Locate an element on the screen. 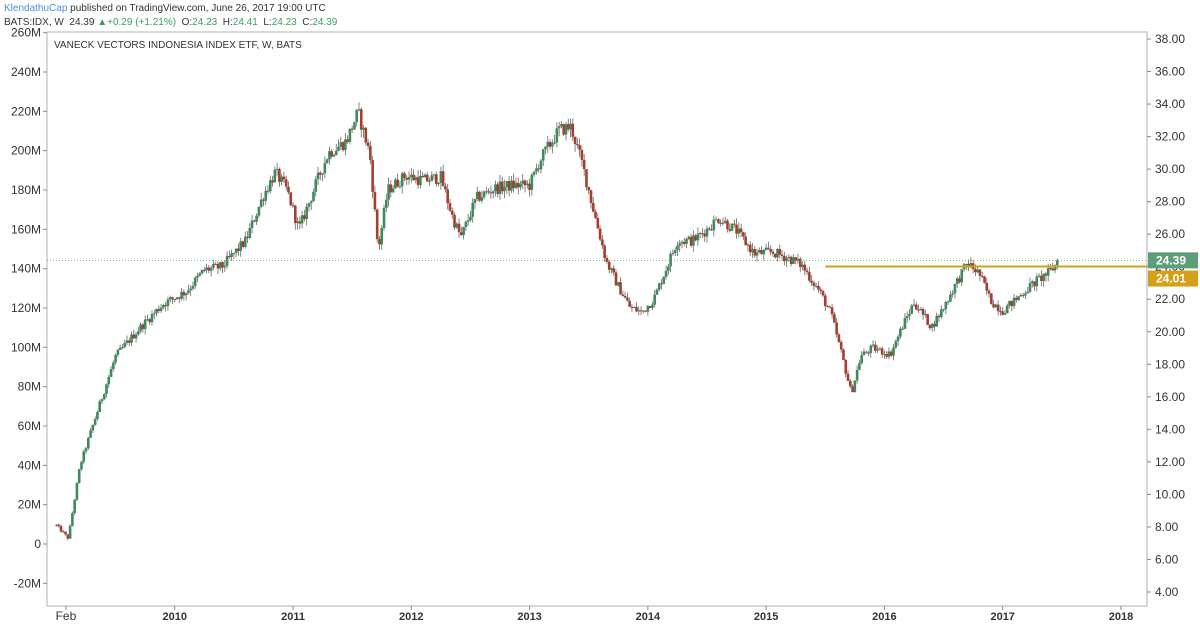 The height and width of the screenshot is (626, 1200). x-tick-label: 2017 is located at coordinates (1002, 617).